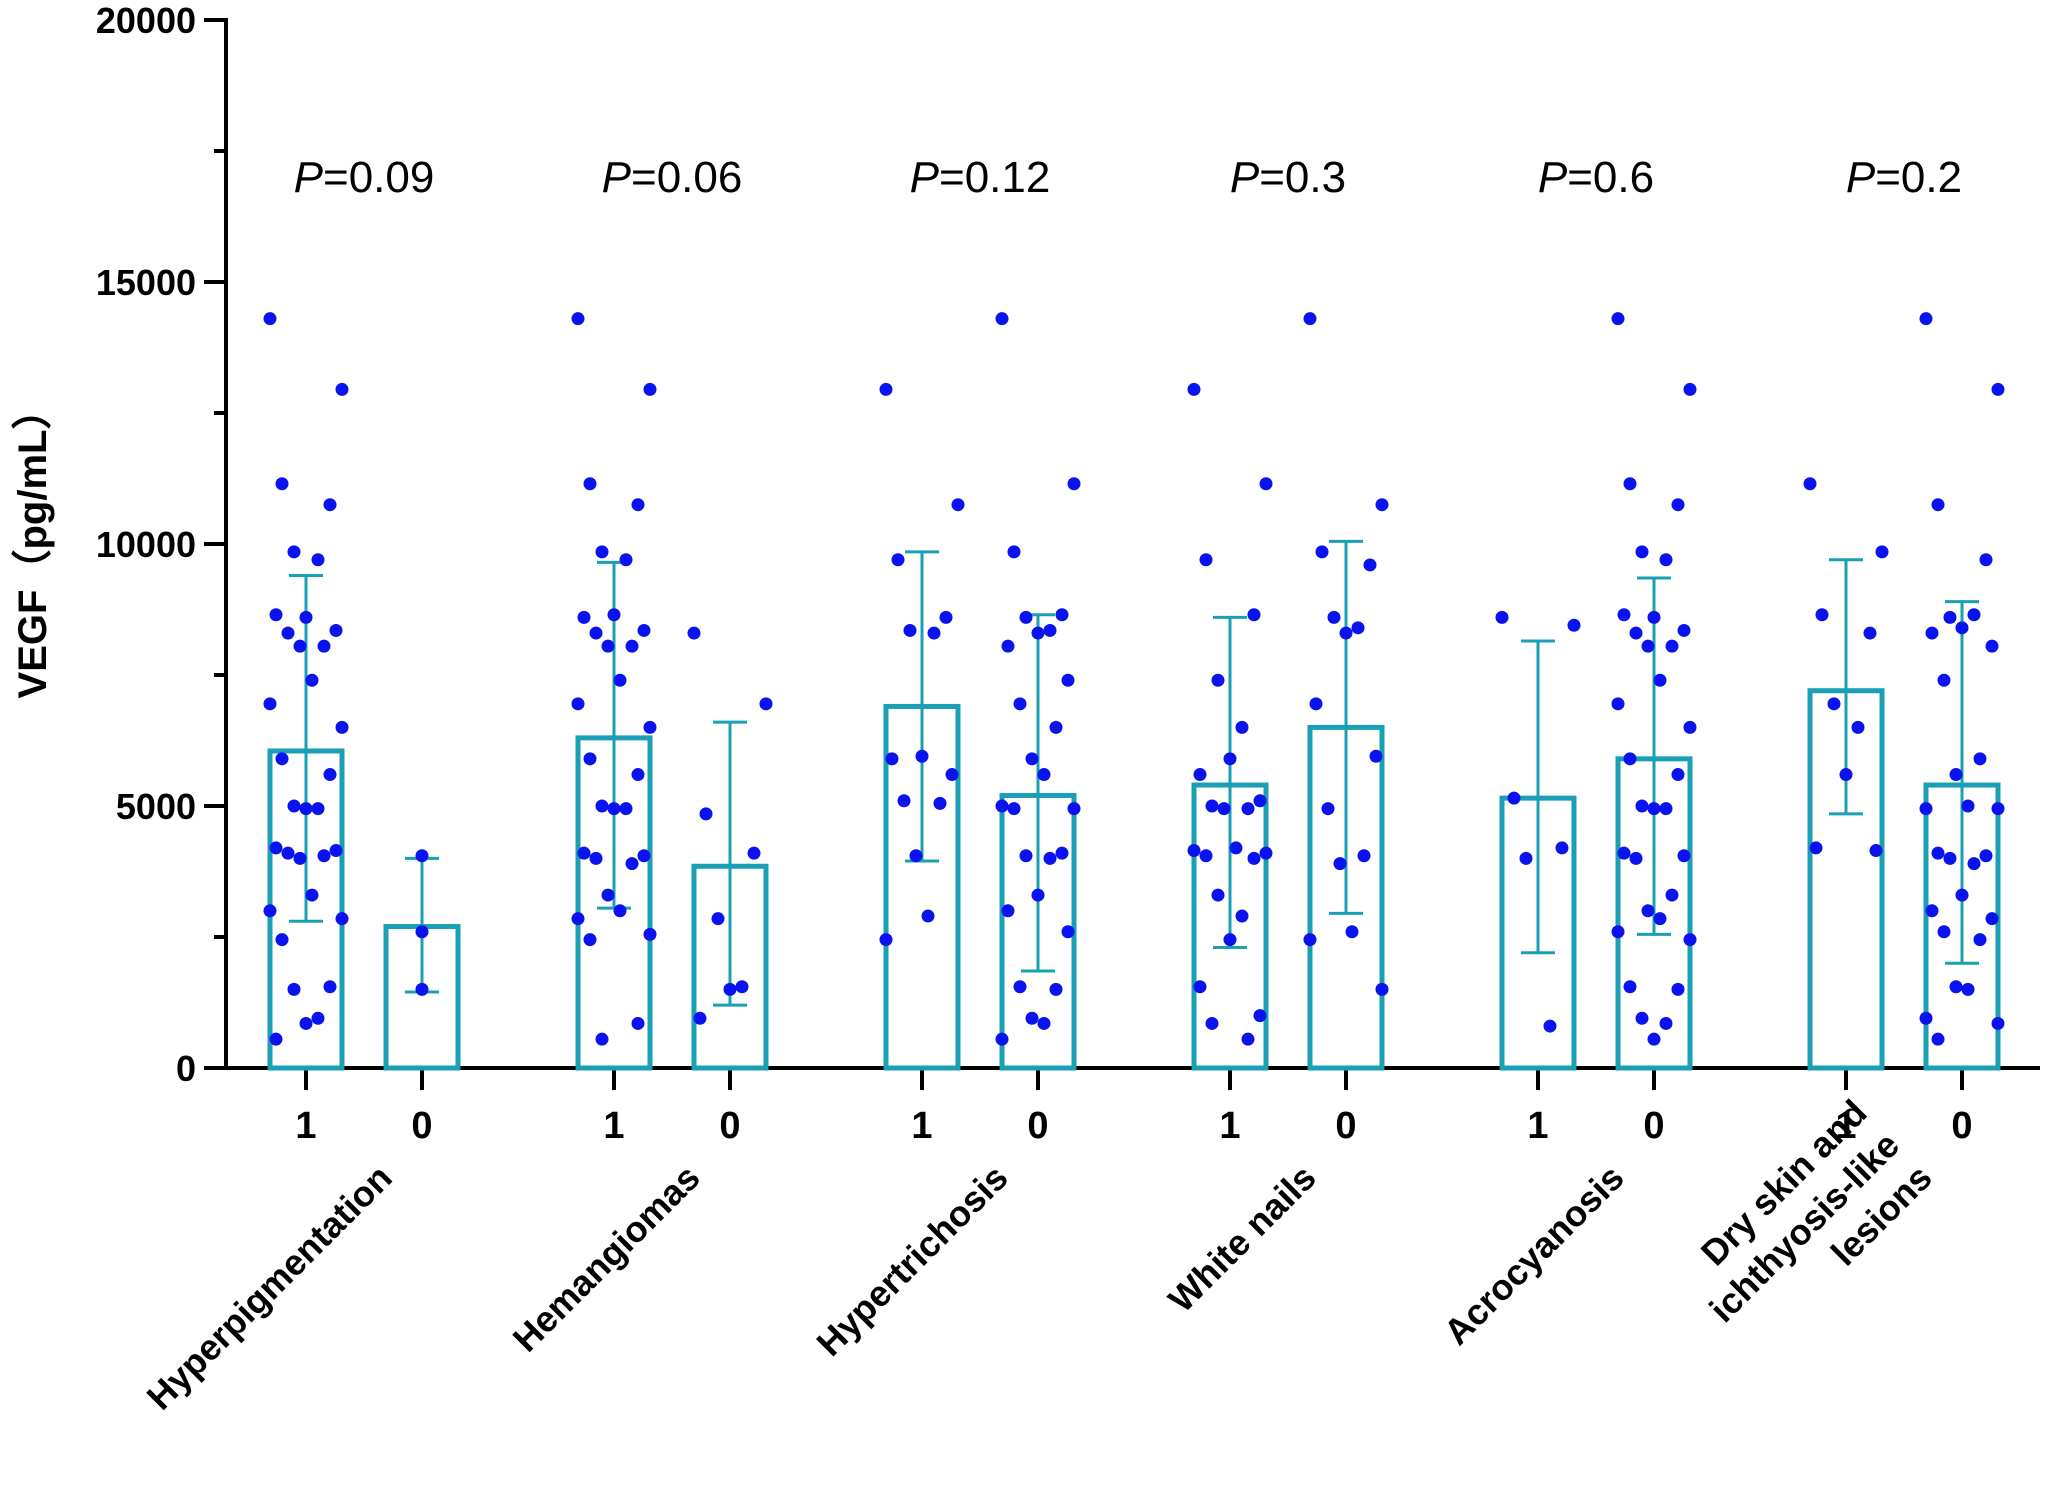  What do you see at coordinates (672, 177) in the screenshot?
I see `p-value-label: P=0.06` at bounding box center [672, 177].